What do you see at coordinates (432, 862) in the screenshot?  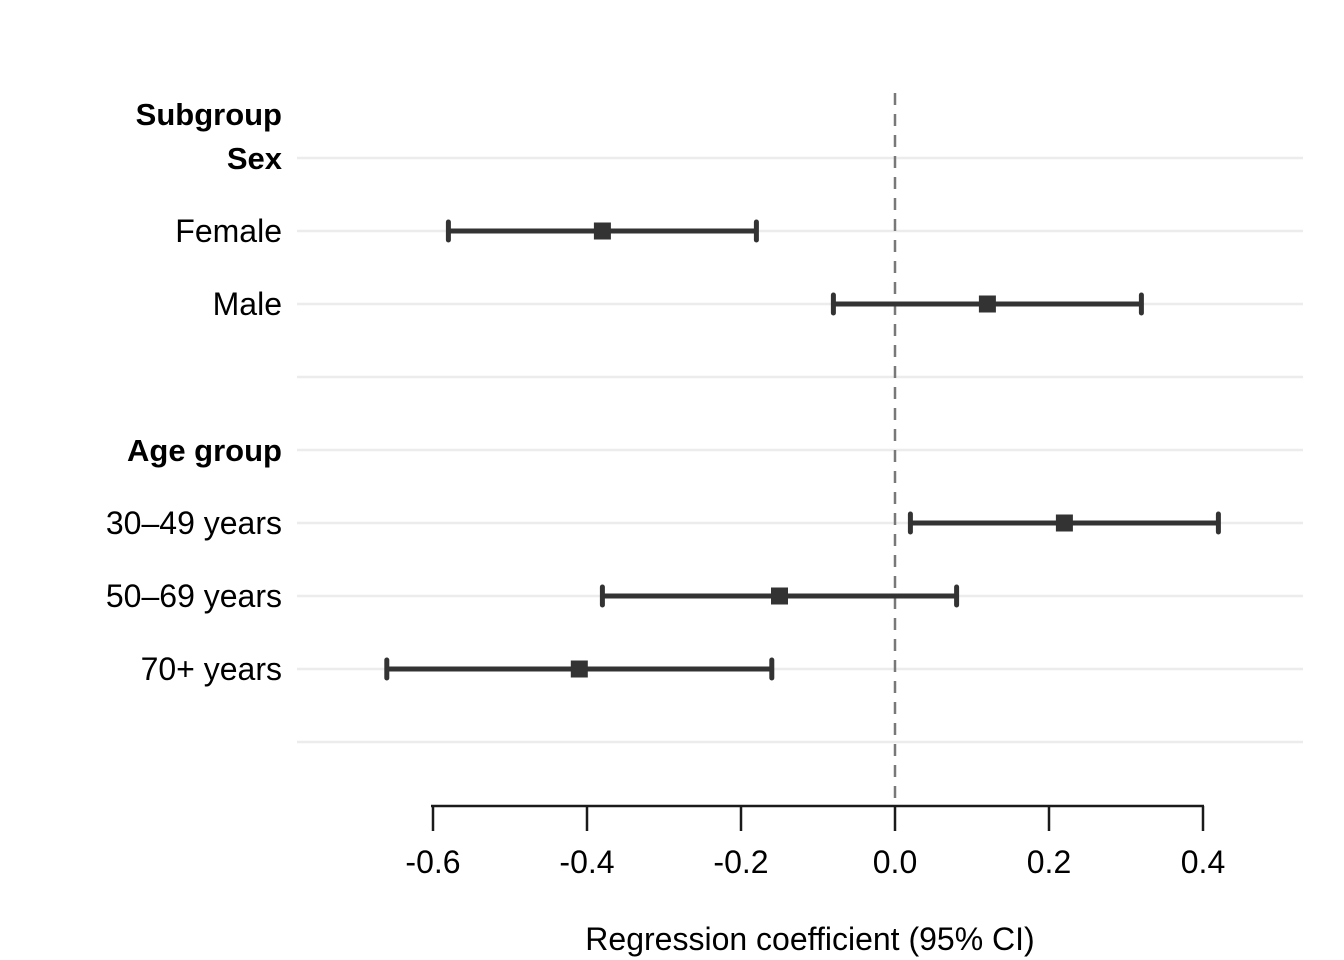 I see `x-axis-tick-label: -0.6` at bounding box center [432, 862].